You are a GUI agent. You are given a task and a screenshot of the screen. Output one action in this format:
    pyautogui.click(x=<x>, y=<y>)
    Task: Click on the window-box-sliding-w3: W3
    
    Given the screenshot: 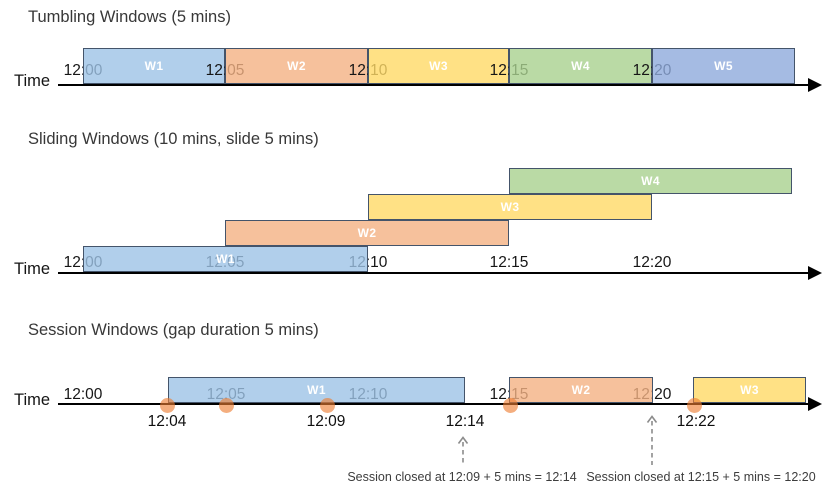 What is the action you would take?
    pyautogui.click(x=510, y=207)
    